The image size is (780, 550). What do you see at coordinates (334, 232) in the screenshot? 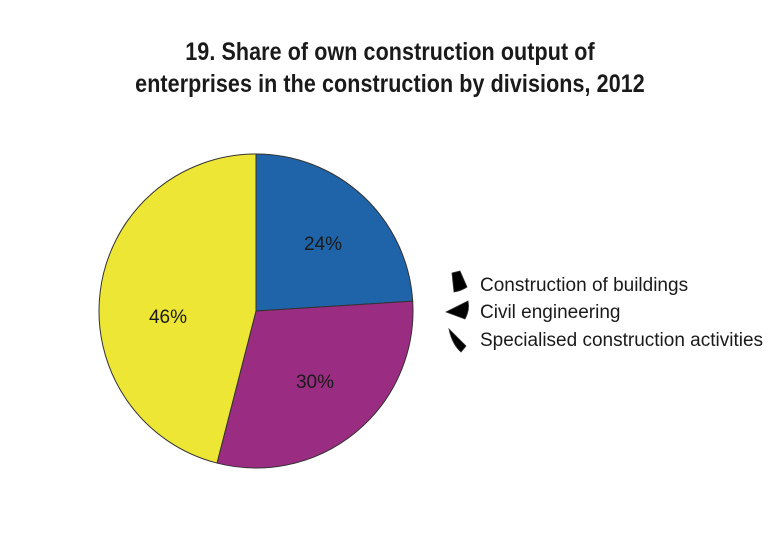
I see `pie-slice-construction-of-buildings` at bounding box center [334, 232].